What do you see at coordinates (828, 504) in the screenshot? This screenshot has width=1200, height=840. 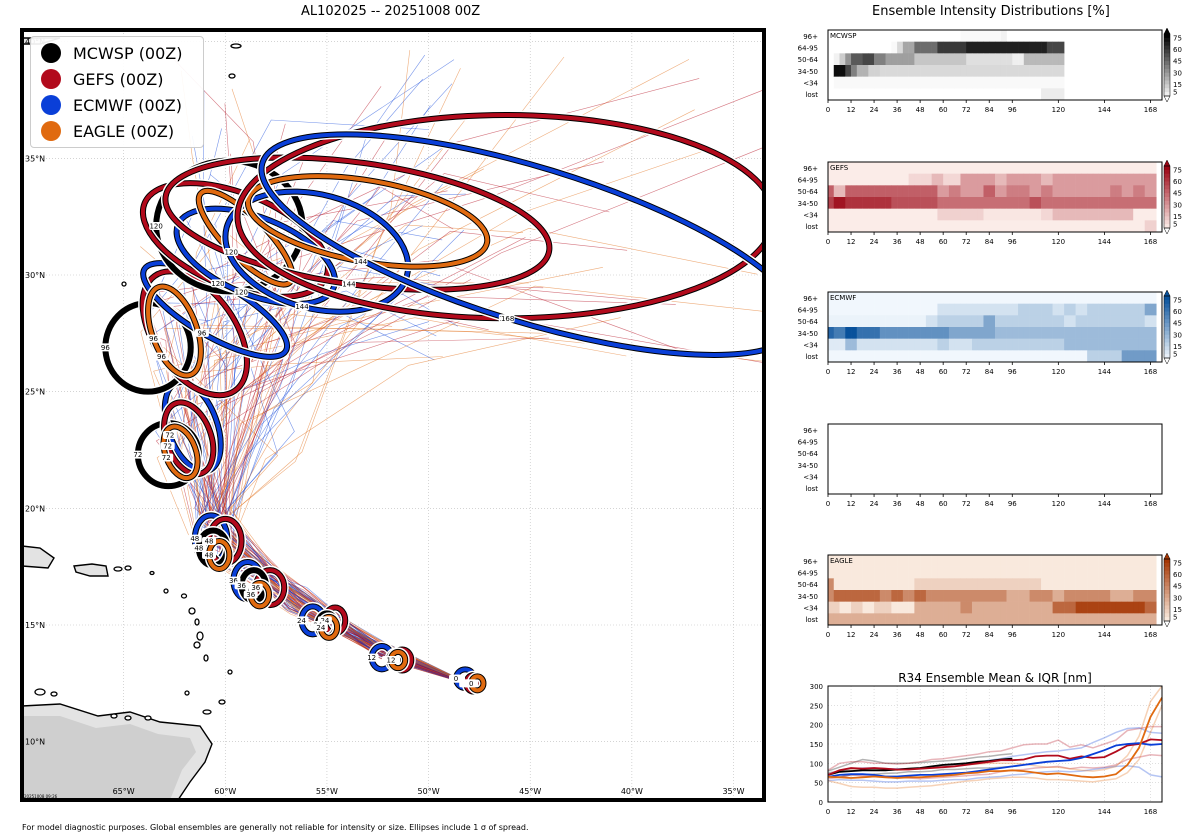 I see `heatmap-x-label: 0` at bounding box center [828, 504].